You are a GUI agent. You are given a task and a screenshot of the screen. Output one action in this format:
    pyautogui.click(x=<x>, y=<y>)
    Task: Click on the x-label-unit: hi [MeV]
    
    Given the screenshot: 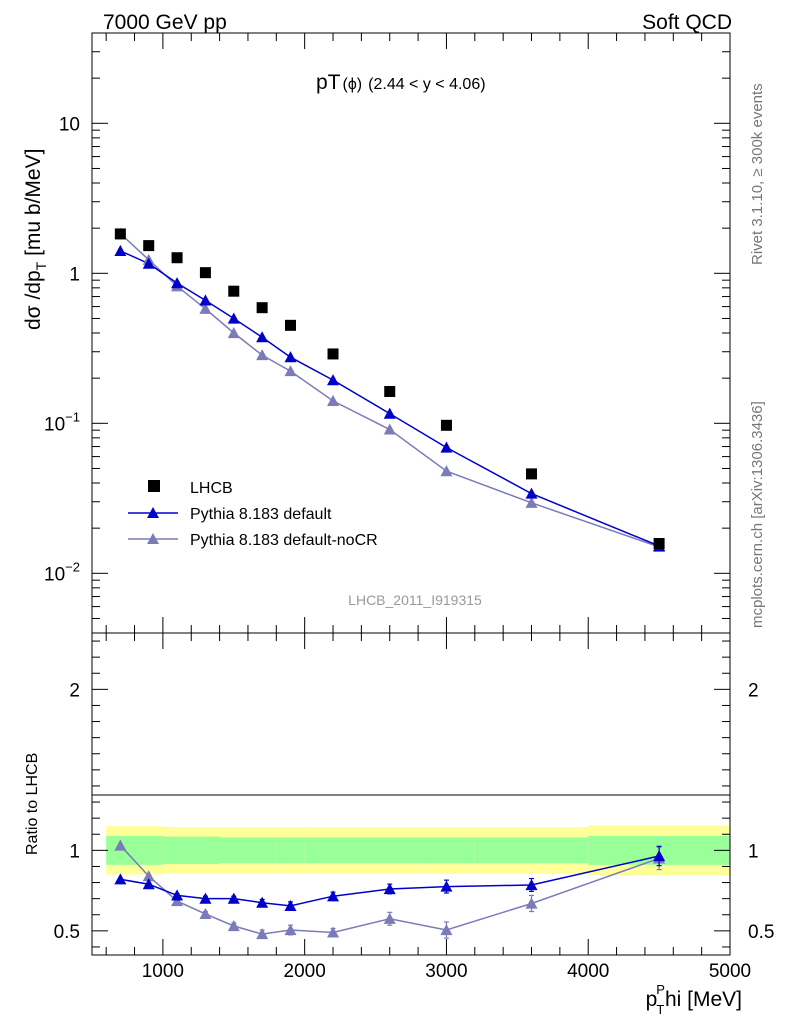 What is the action you would take?
    pyautogui.click(x=703, y=999)
    